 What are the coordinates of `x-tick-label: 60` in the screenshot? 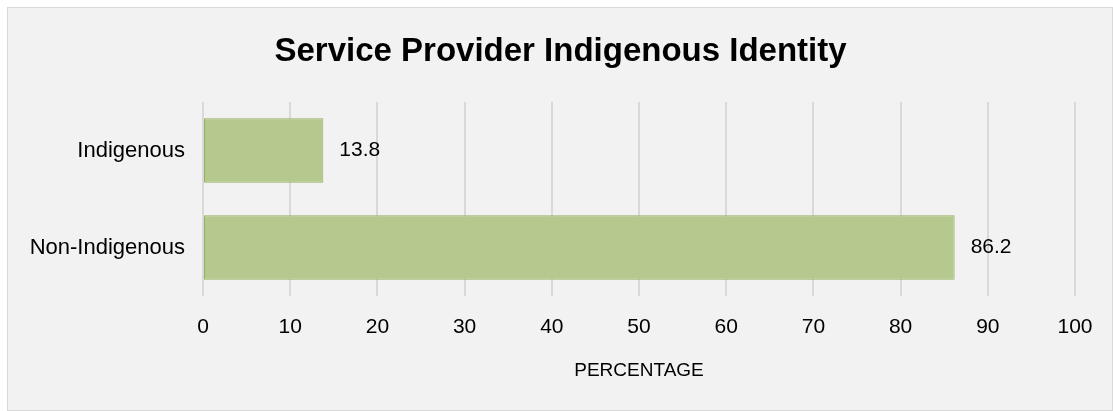 It's located at (726, 326).